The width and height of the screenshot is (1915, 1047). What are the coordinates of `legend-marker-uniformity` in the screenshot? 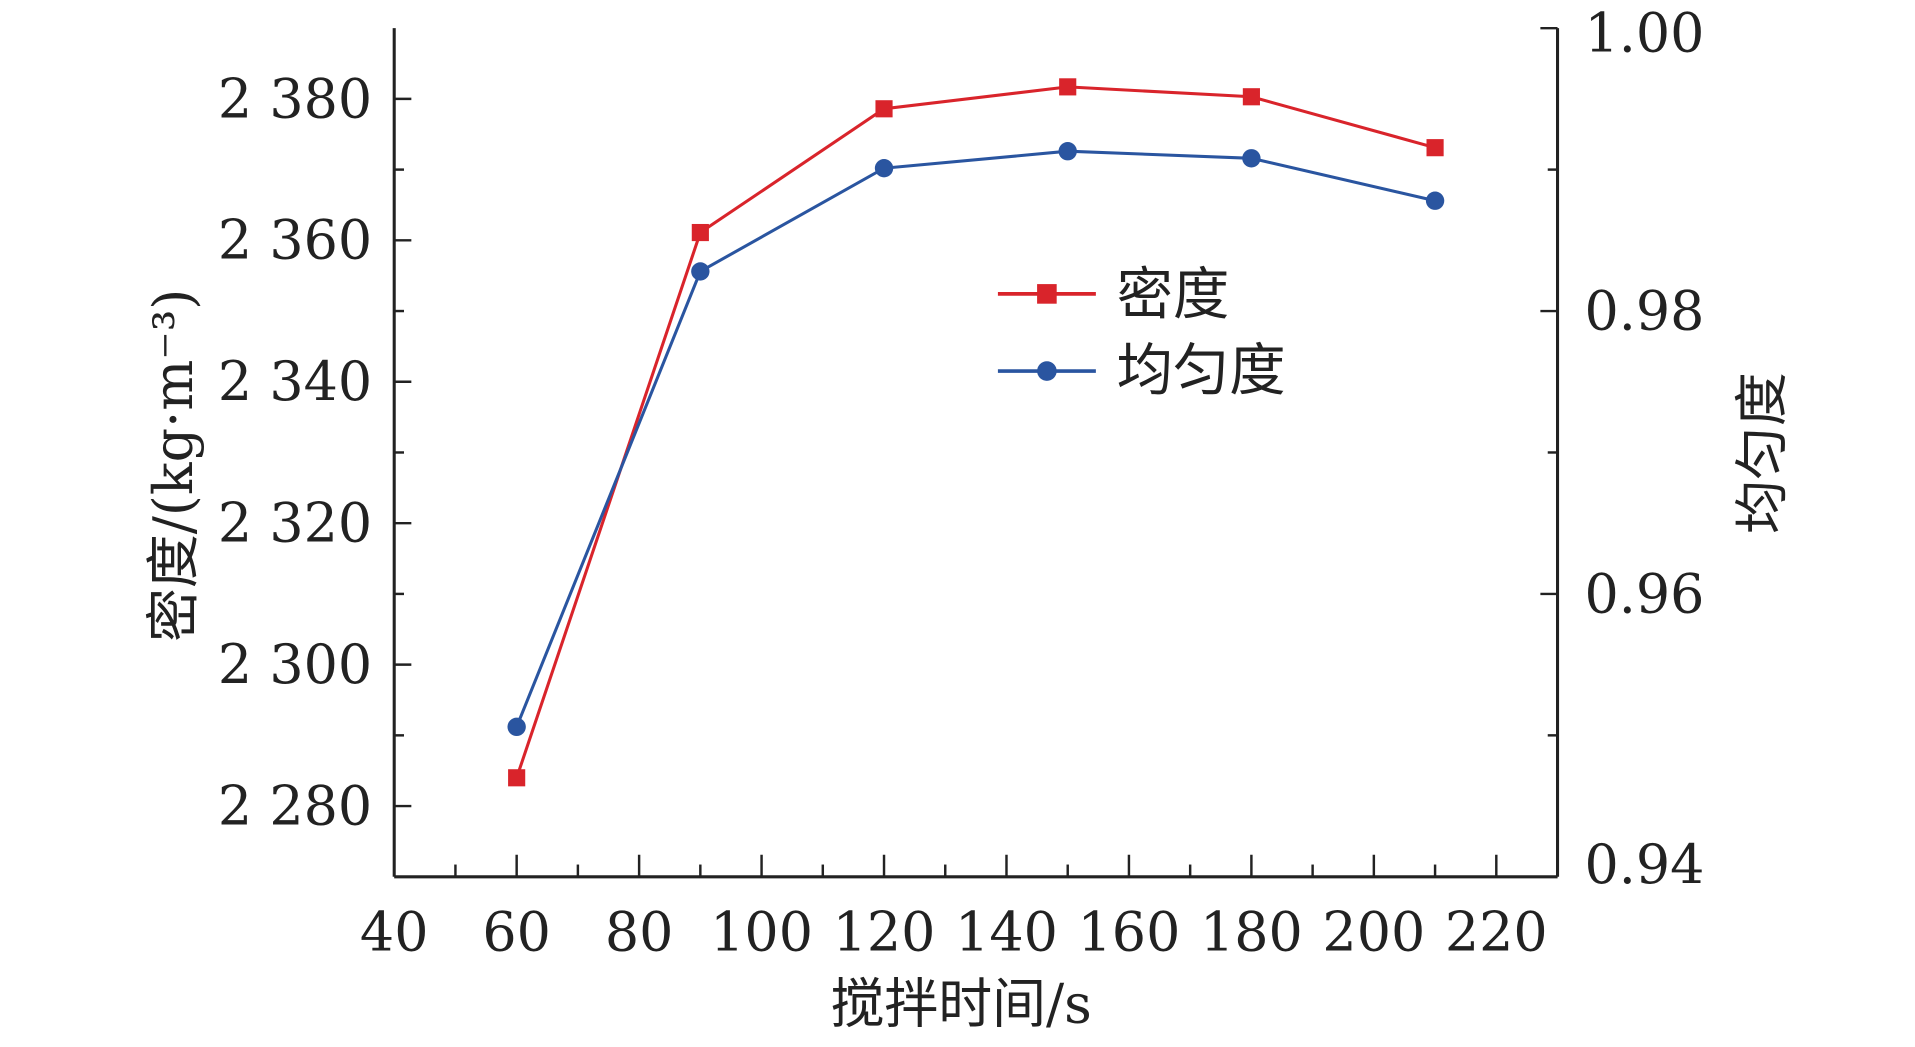 It's located at (1047, 371).